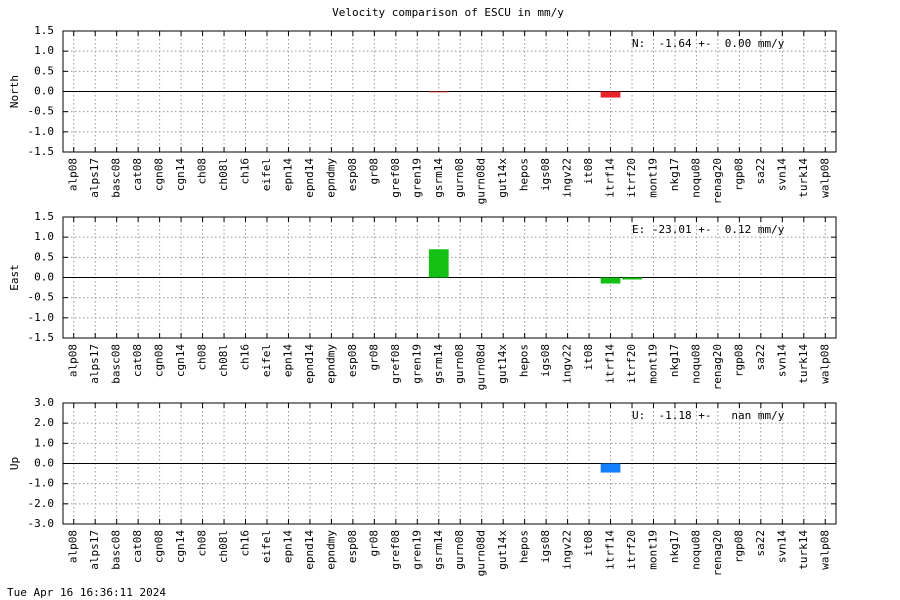 Image resolution: width=900 pixels, height=600 pixels. Describe the element at coordinates (395, 364) in the screenshot. I see `x-tick-label: gref08` at that location.